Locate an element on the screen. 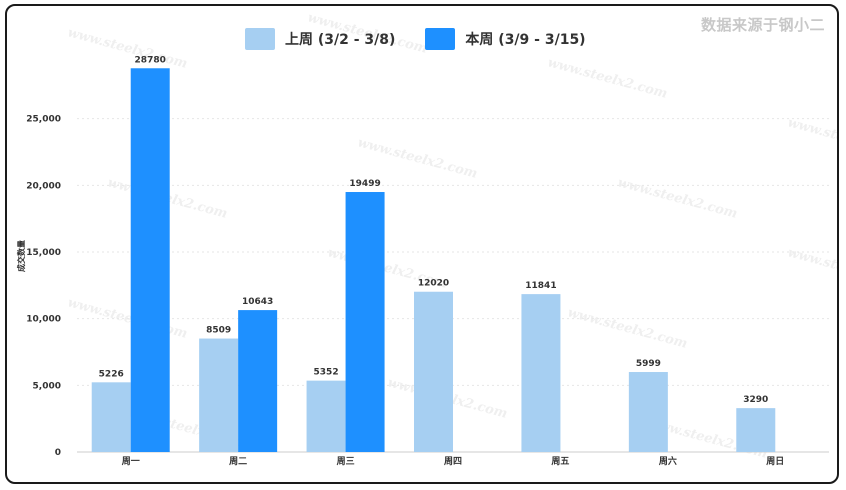 The height and width of the screenshot is (490, 846). source-note: 数据来源于钢小二 is located at coordinates (762, 25).